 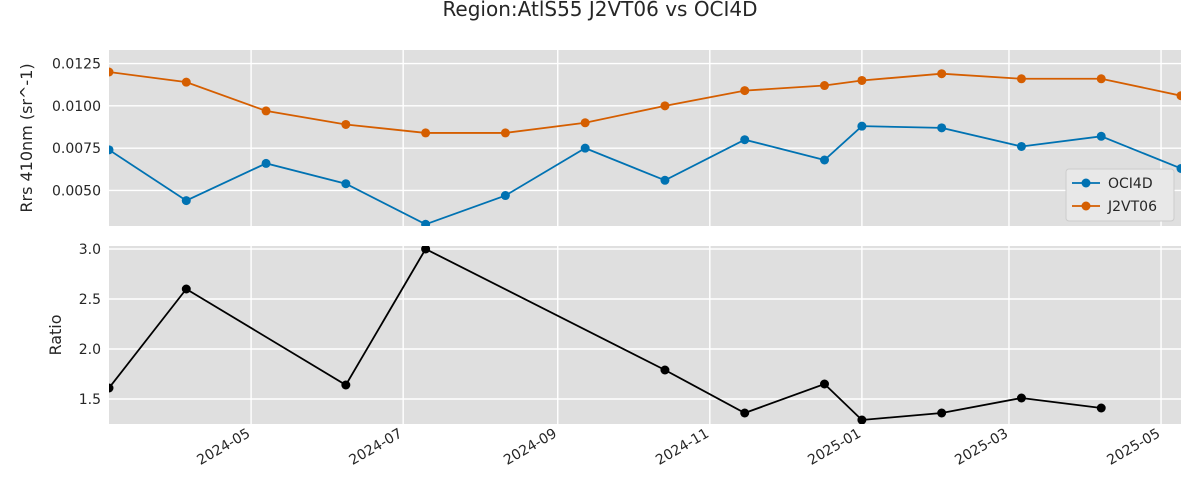 What do you see at coordinates (981, 447) in the screenshot?
I see `x-tick-label: 2025-03` at bounding box center [981, 447].